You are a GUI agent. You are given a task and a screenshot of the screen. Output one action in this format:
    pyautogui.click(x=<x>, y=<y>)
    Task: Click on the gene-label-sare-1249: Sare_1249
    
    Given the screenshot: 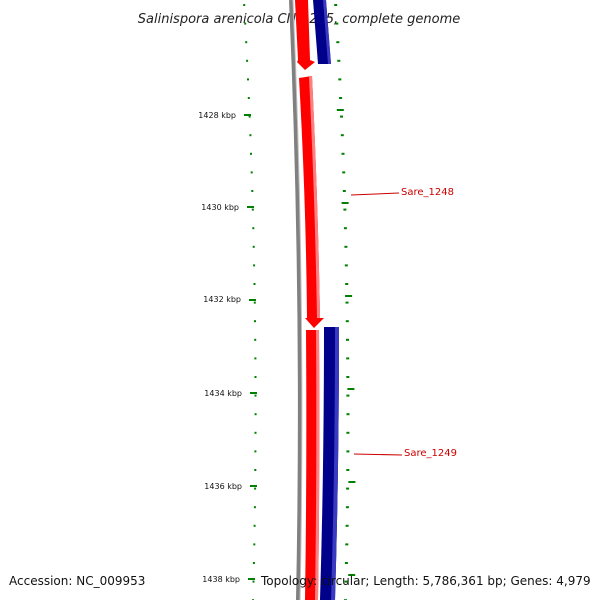 What is the action you would take?
    pyautogui.click(x=405, y=453)
    